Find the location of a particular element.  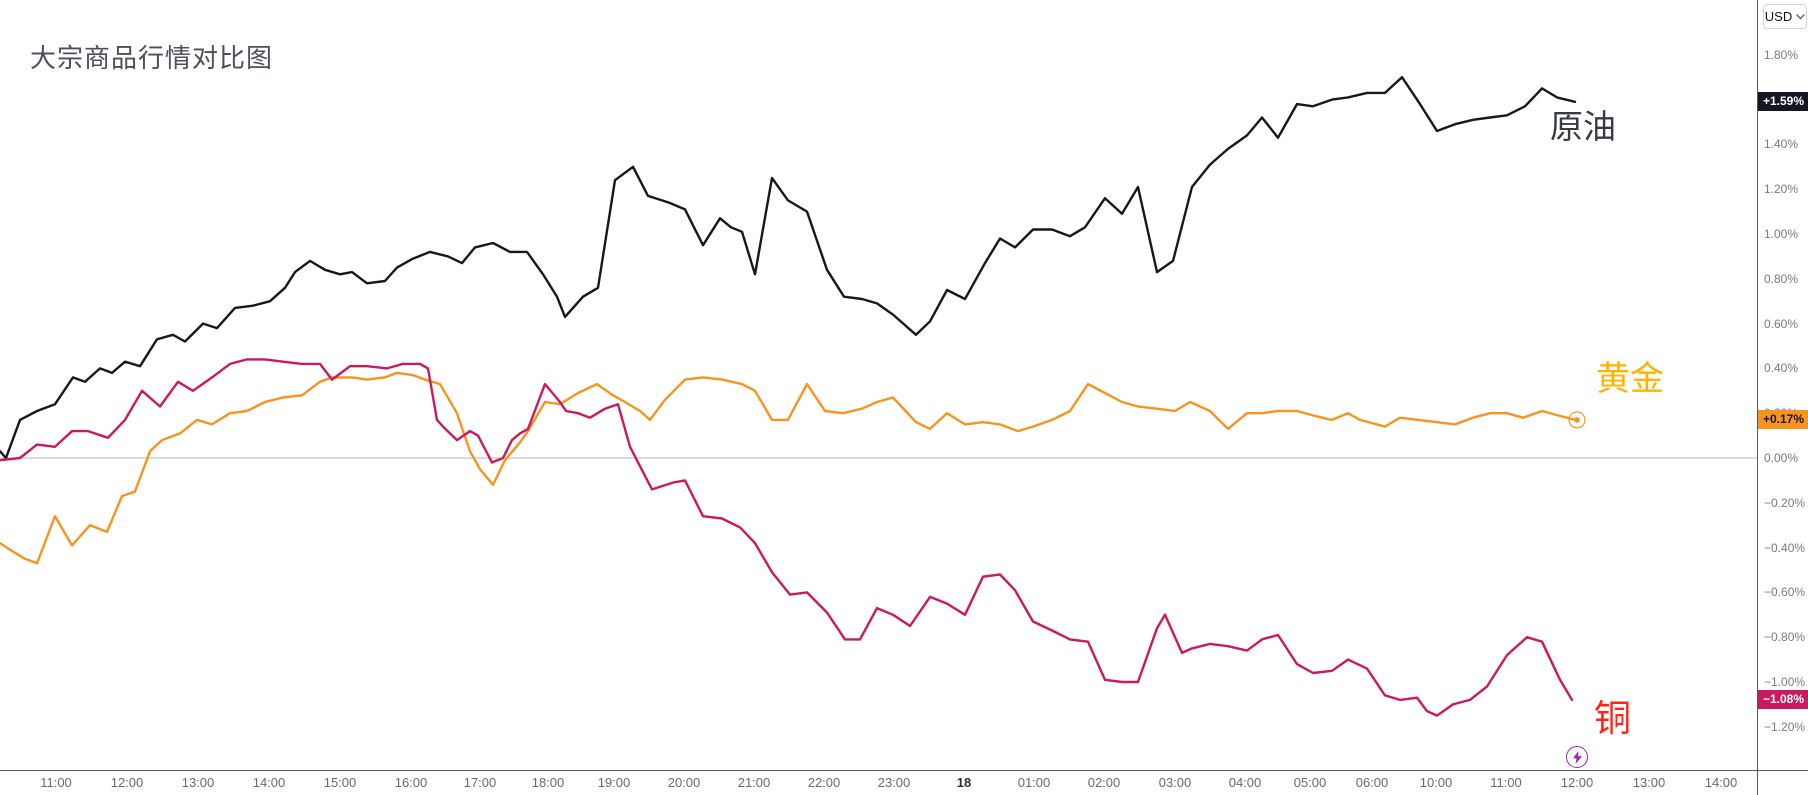

price-tick: −0.80% is located at coordinates (1785, 637).